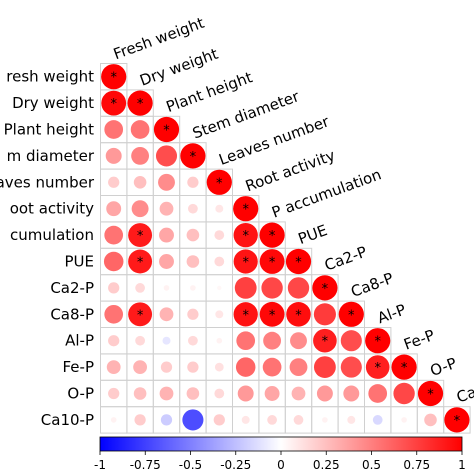 Image resolution: width=474 pixels, height=474 pixels. I want to click on colorbar-tick-label: 0.75, so click(416, 465).